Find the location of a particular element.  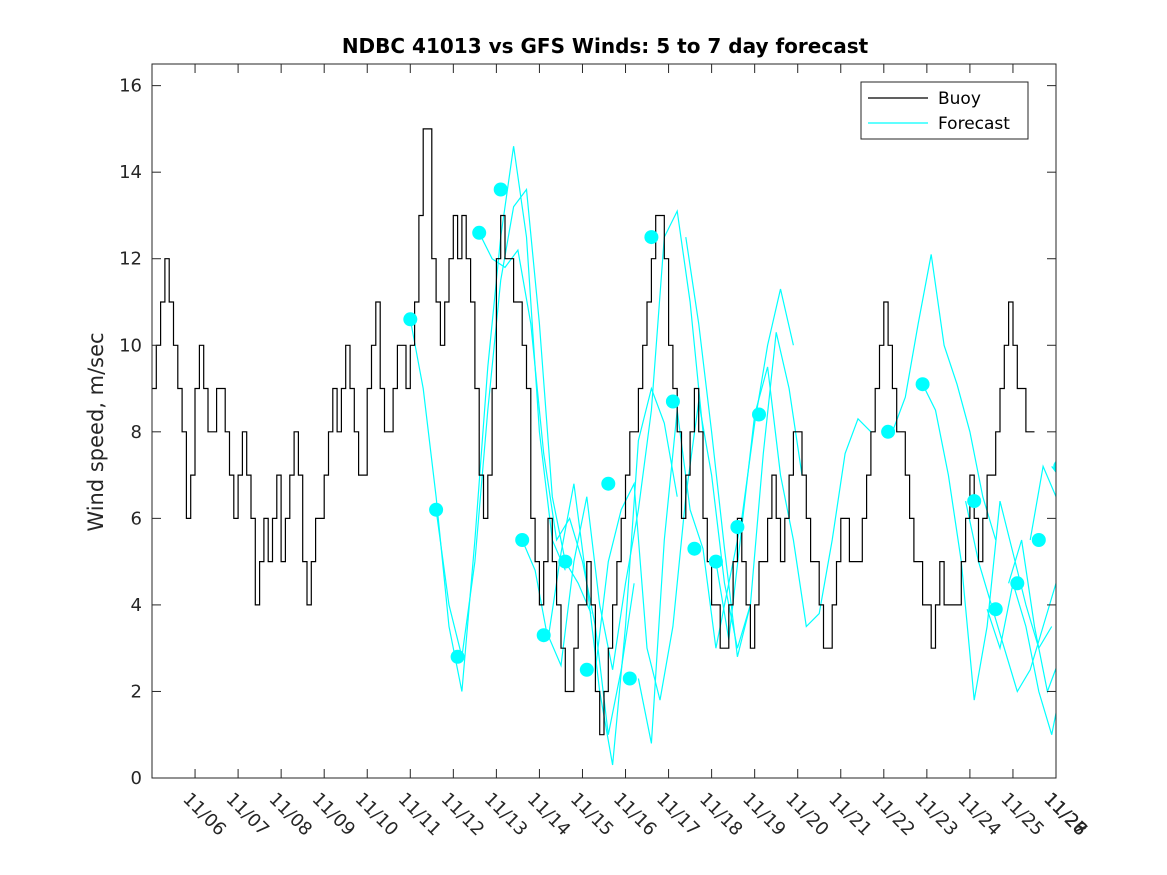

y-tick-label: 14 is located at coordinates (130, 172).